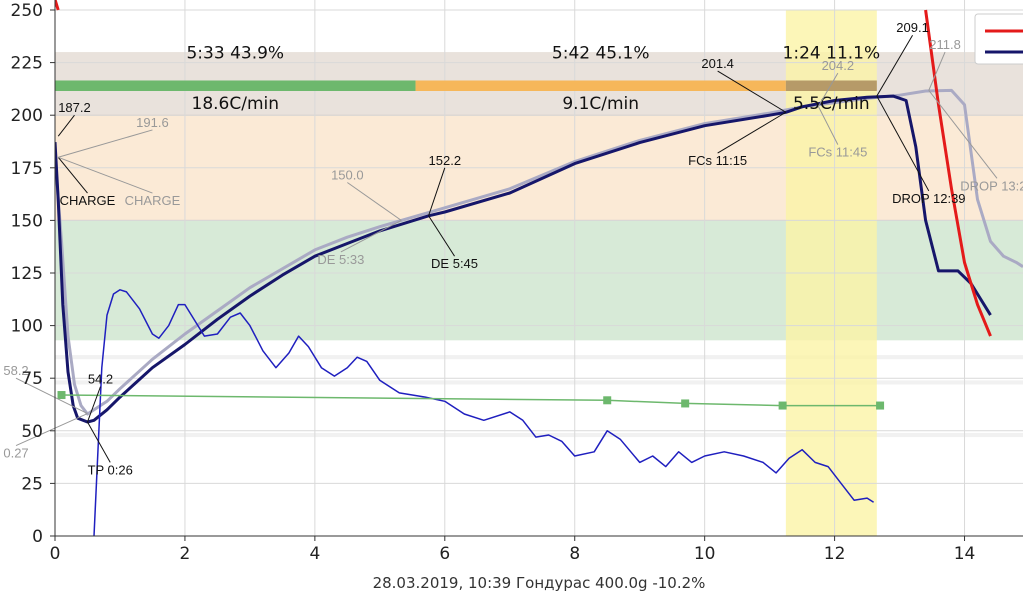 The height and width of the screenshot is (594, 1023). What do you see at coordinates (705, 554) in the screenshot?
I see `x-tick-label-5: 10` at bounding box center [705, 554].